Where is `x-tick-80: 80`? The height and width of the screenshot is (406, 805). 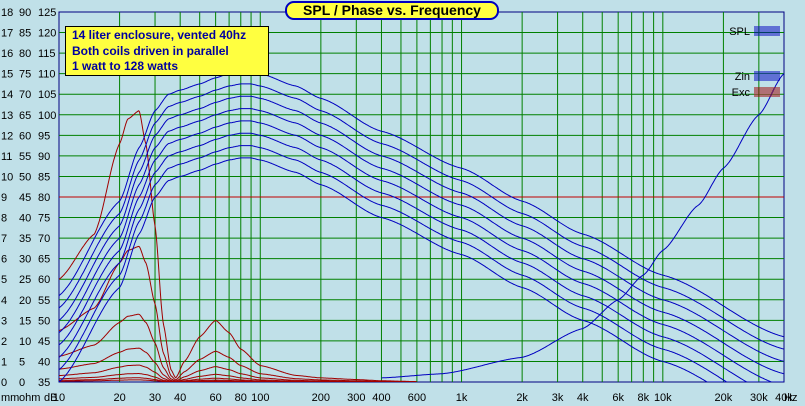 x-tick-80: 80 is located at coordinates (241, 398).